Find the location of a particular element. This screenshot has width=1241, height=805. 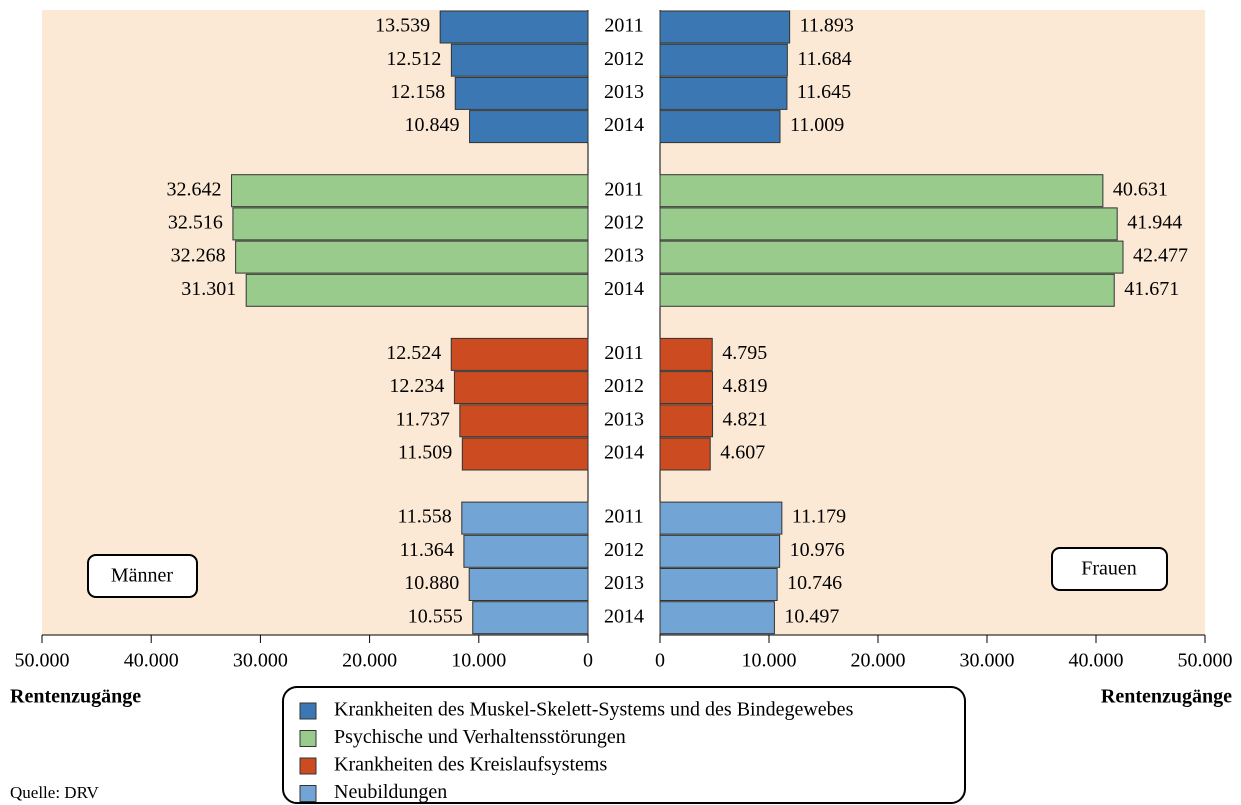

center-strip is located at coordinates (624, 322).